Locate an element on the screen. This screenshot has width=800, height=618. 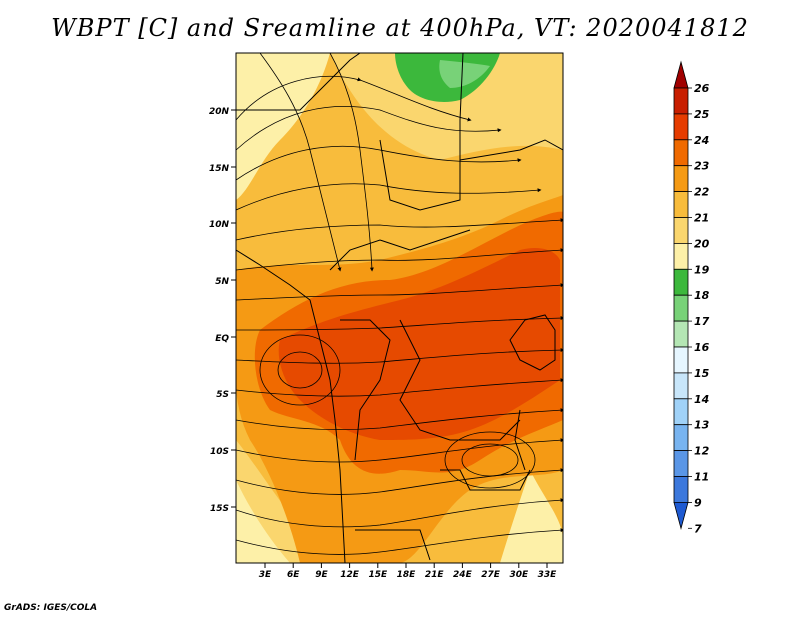
colorbar-label: 11 is located at coordinates (701, 477).